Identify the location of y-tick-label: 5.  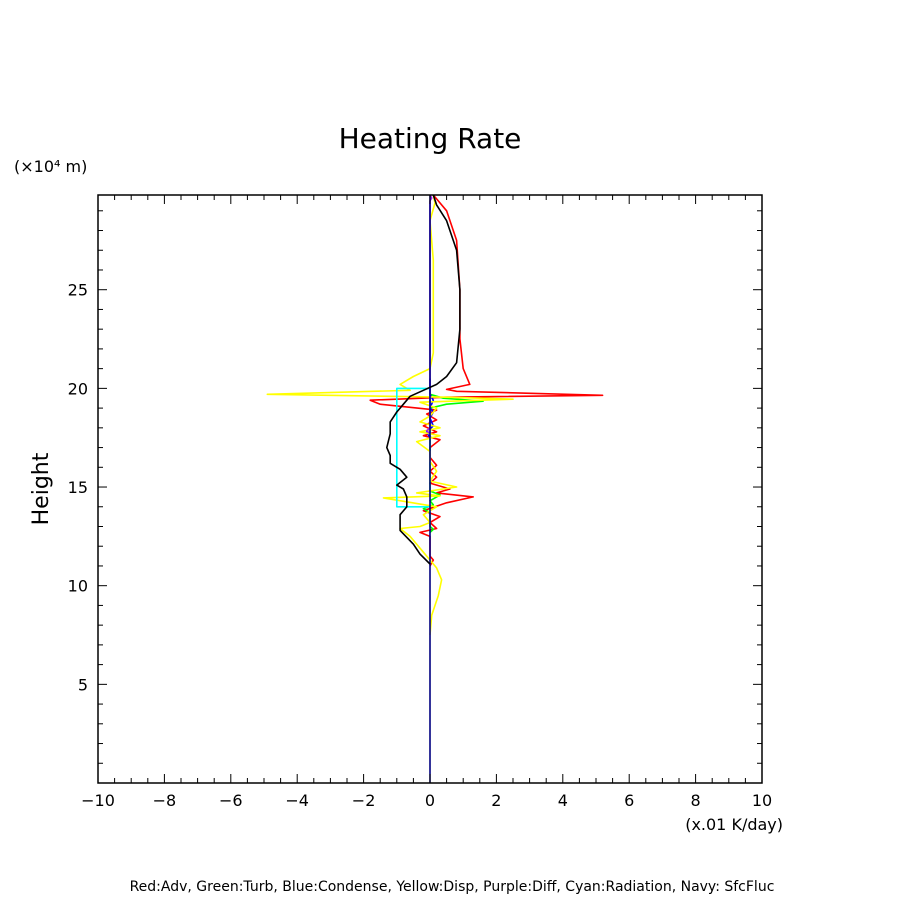
(83, 684).